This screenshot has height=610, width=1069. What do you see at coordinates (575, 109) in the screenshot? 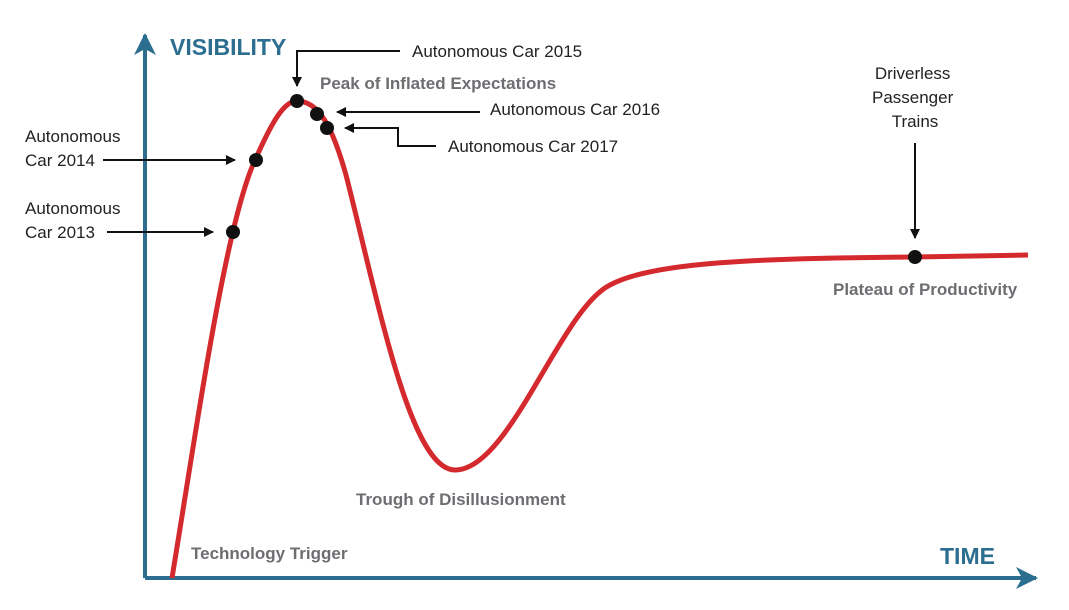
I see `annotation: Autonomous Car 2016` at bounding box center [575, 109].